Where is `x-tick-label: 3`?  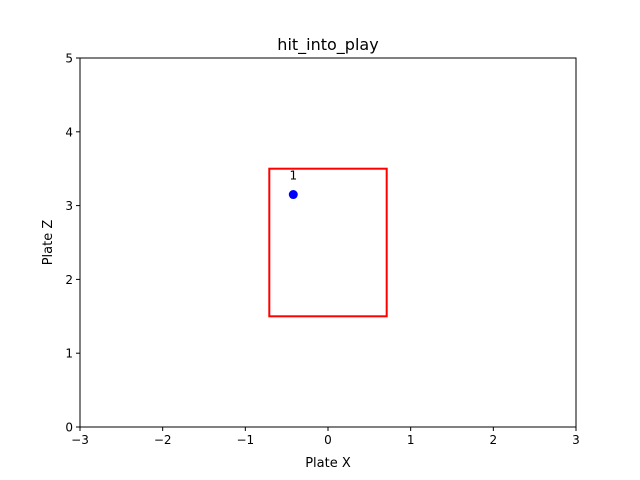
x-tick-label: 3 is located at coordinates (576, 440).